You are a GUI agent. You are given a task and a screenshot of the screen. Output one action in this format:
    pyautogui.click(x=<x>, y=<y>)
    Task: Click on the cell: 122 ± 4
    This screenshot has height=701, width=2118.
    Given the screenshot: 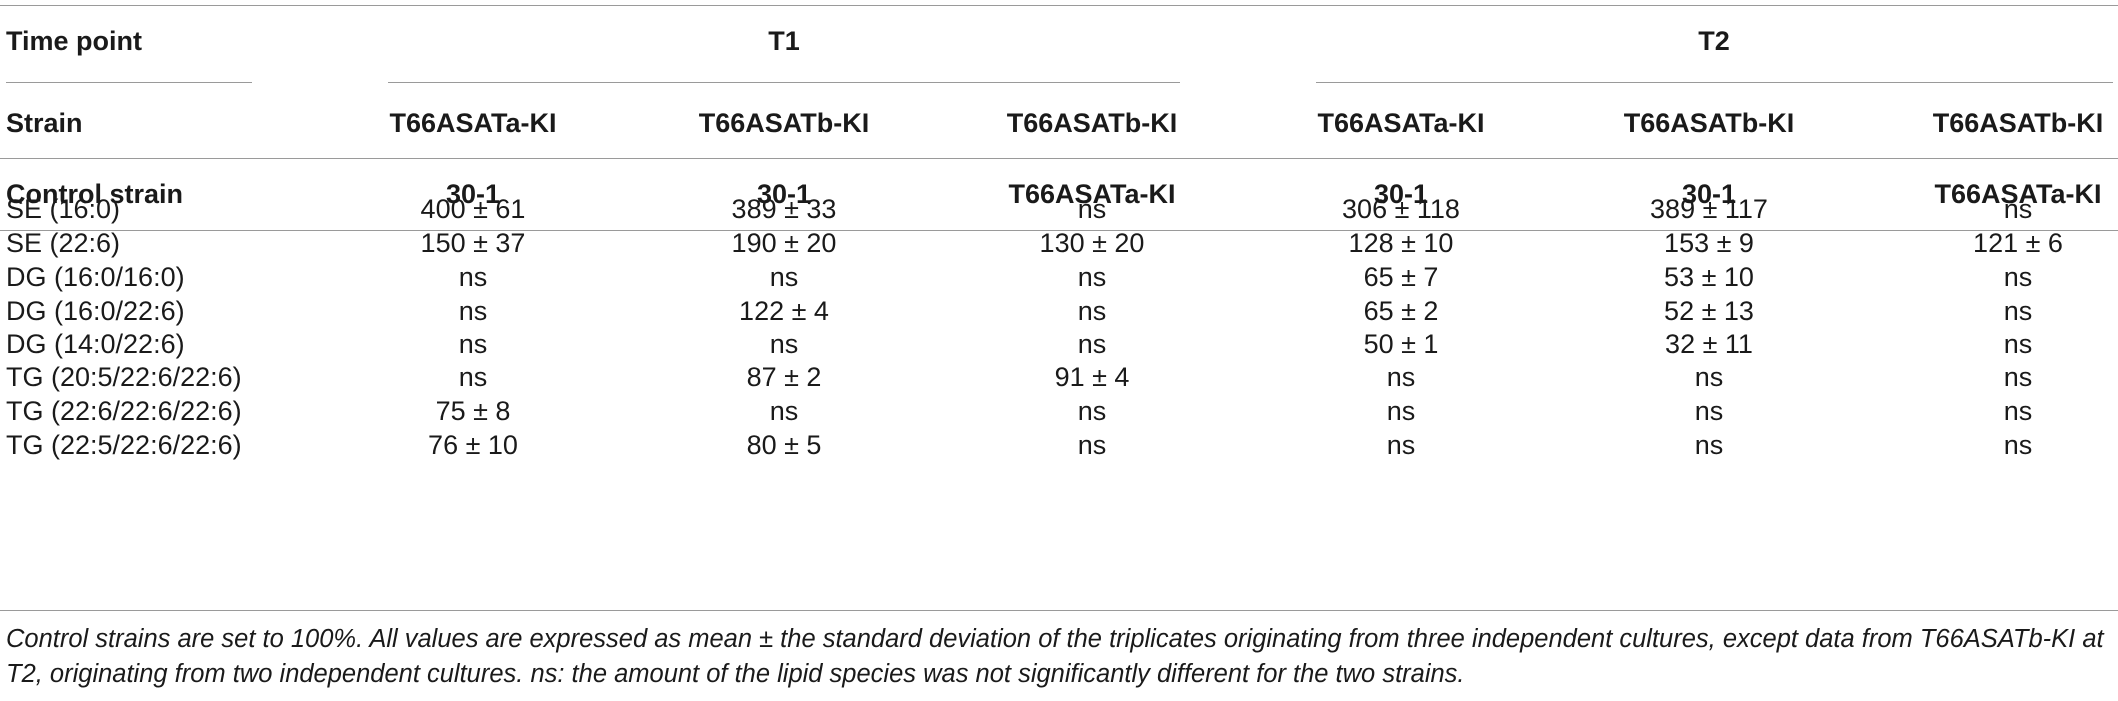 What is the action you would take?
    pyautogui.click(x=784, y=311)
    